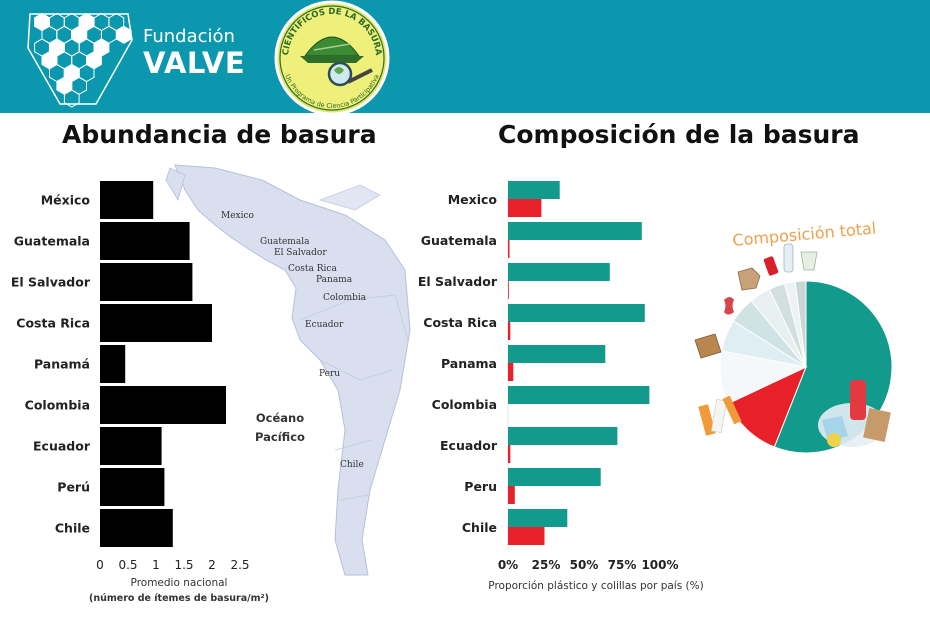  What do you see at coordinates (350, 74) in the screenshot?
I see `magnifier-icon` at bounding box center [350, 74].